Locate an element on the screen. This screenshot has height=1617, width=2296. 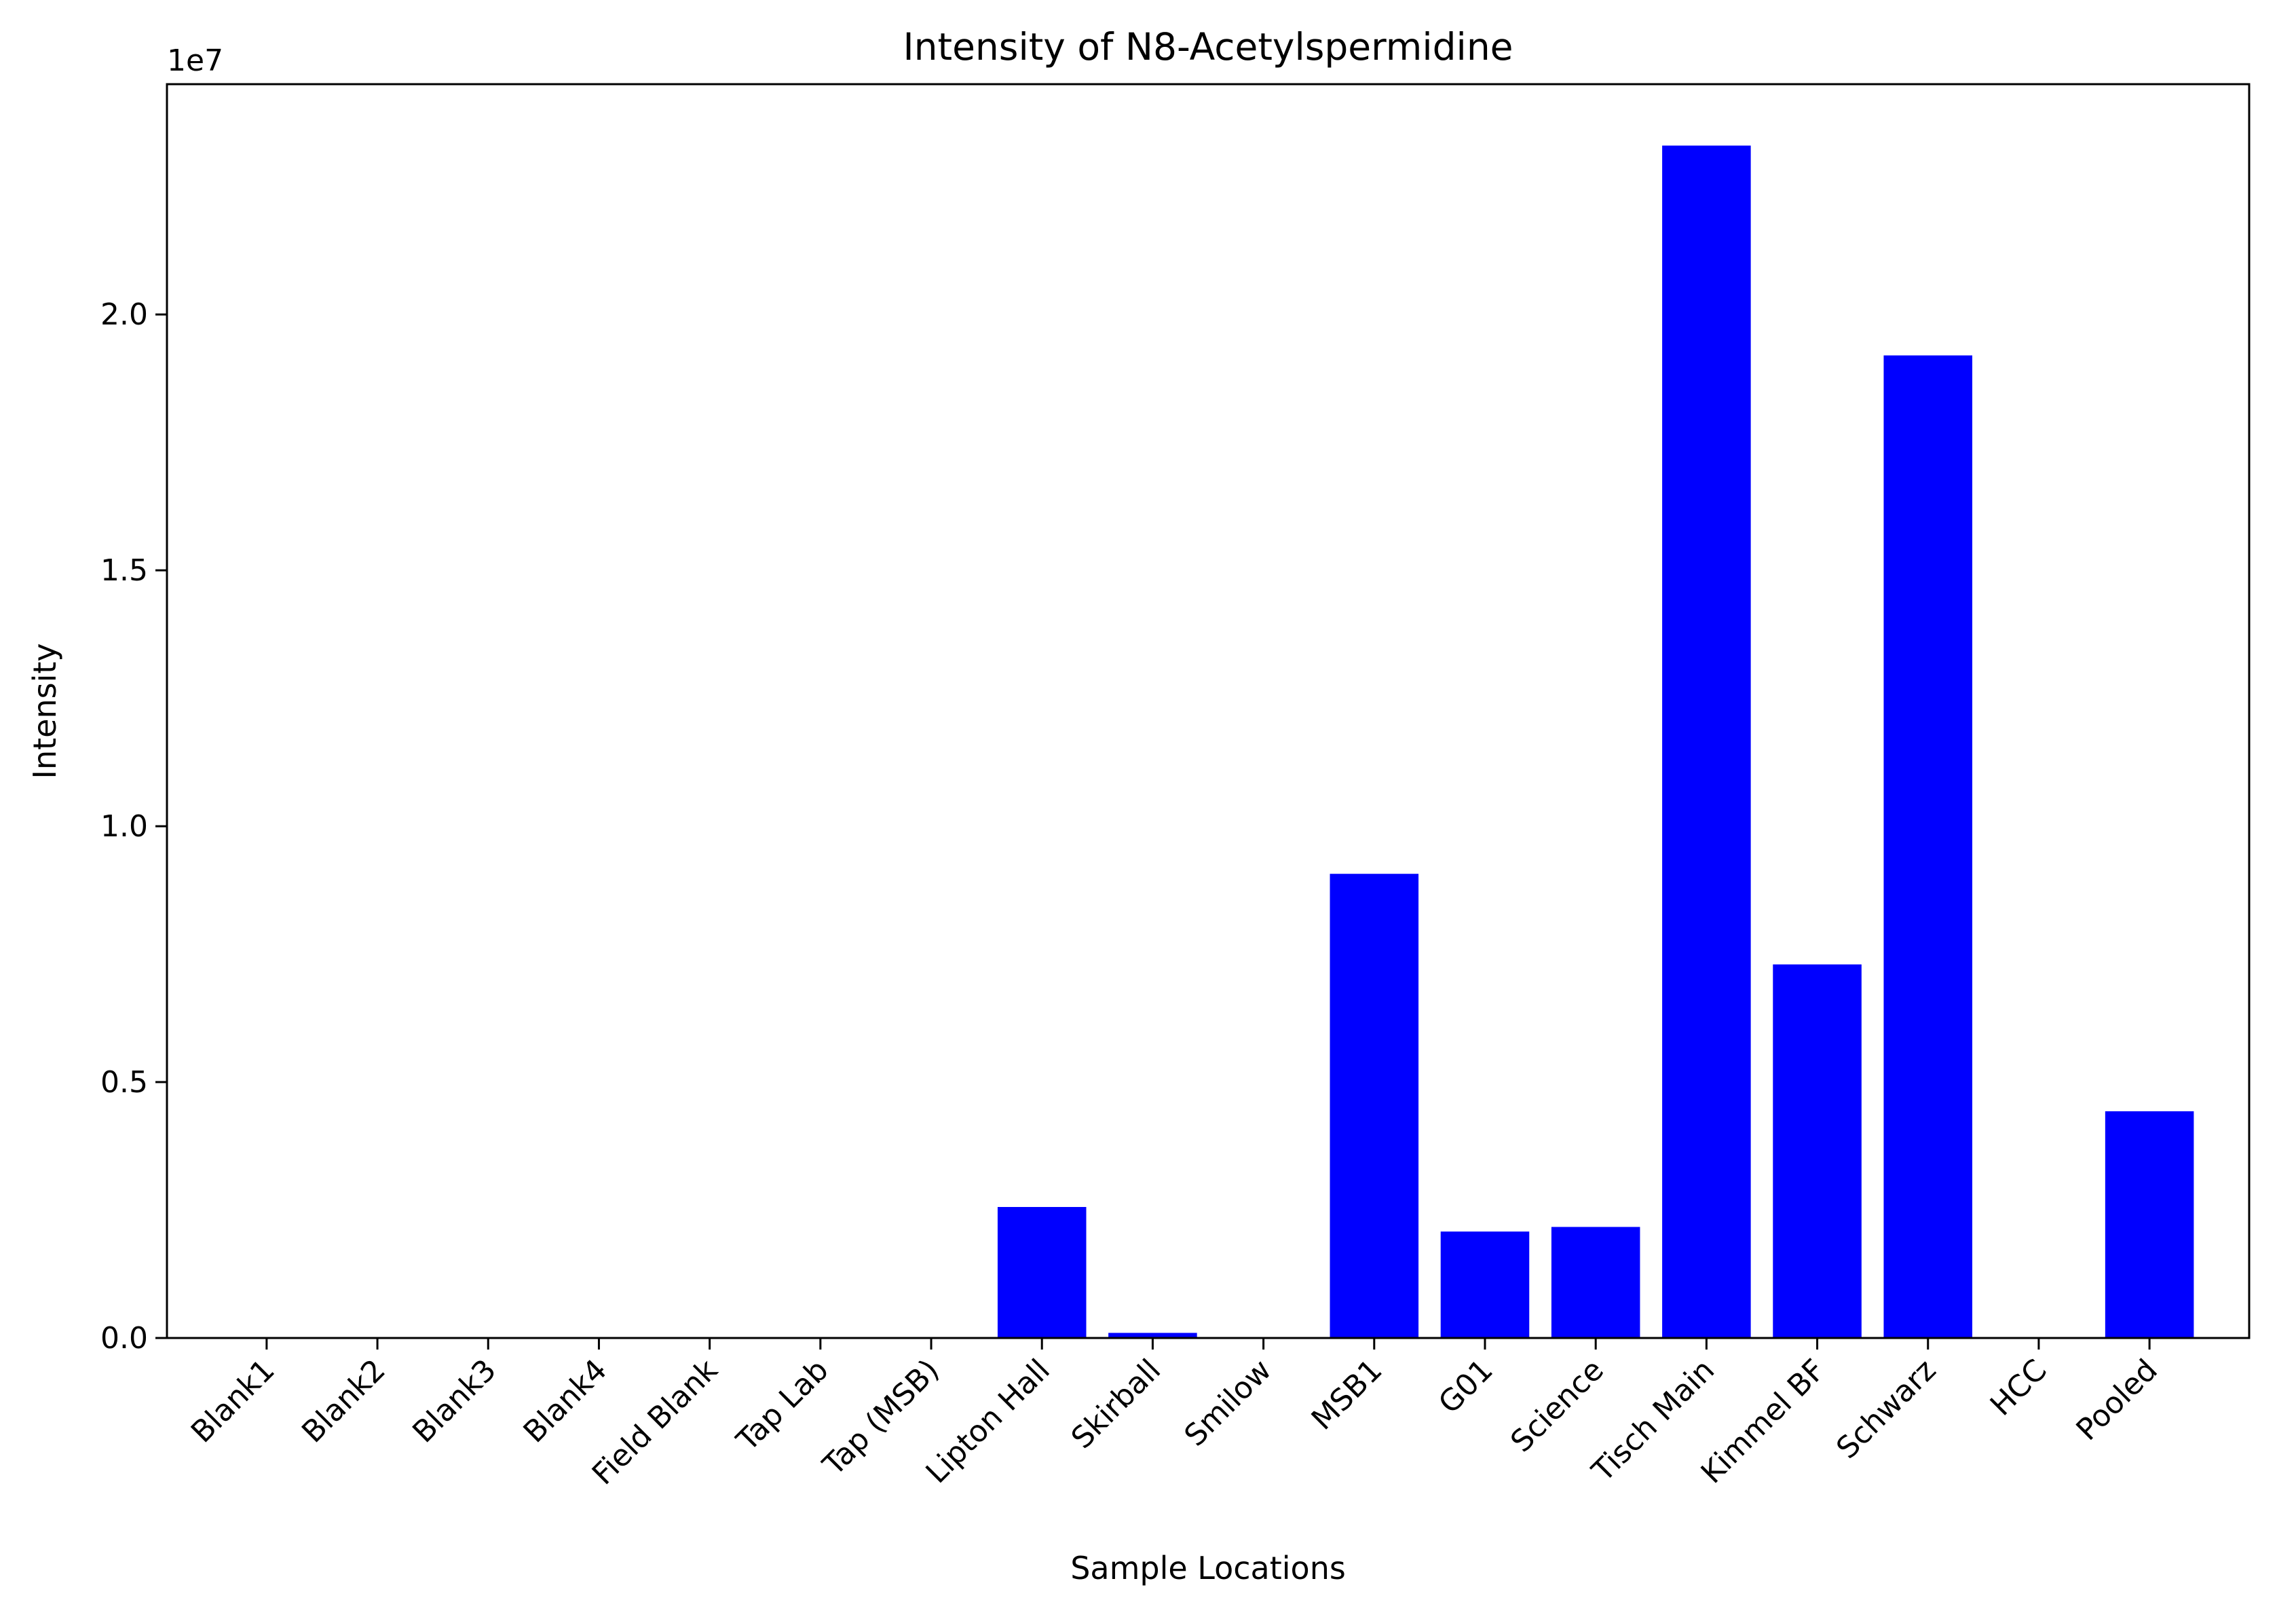
y-tick-label: 1.5 is located at coordinates (124, 570).